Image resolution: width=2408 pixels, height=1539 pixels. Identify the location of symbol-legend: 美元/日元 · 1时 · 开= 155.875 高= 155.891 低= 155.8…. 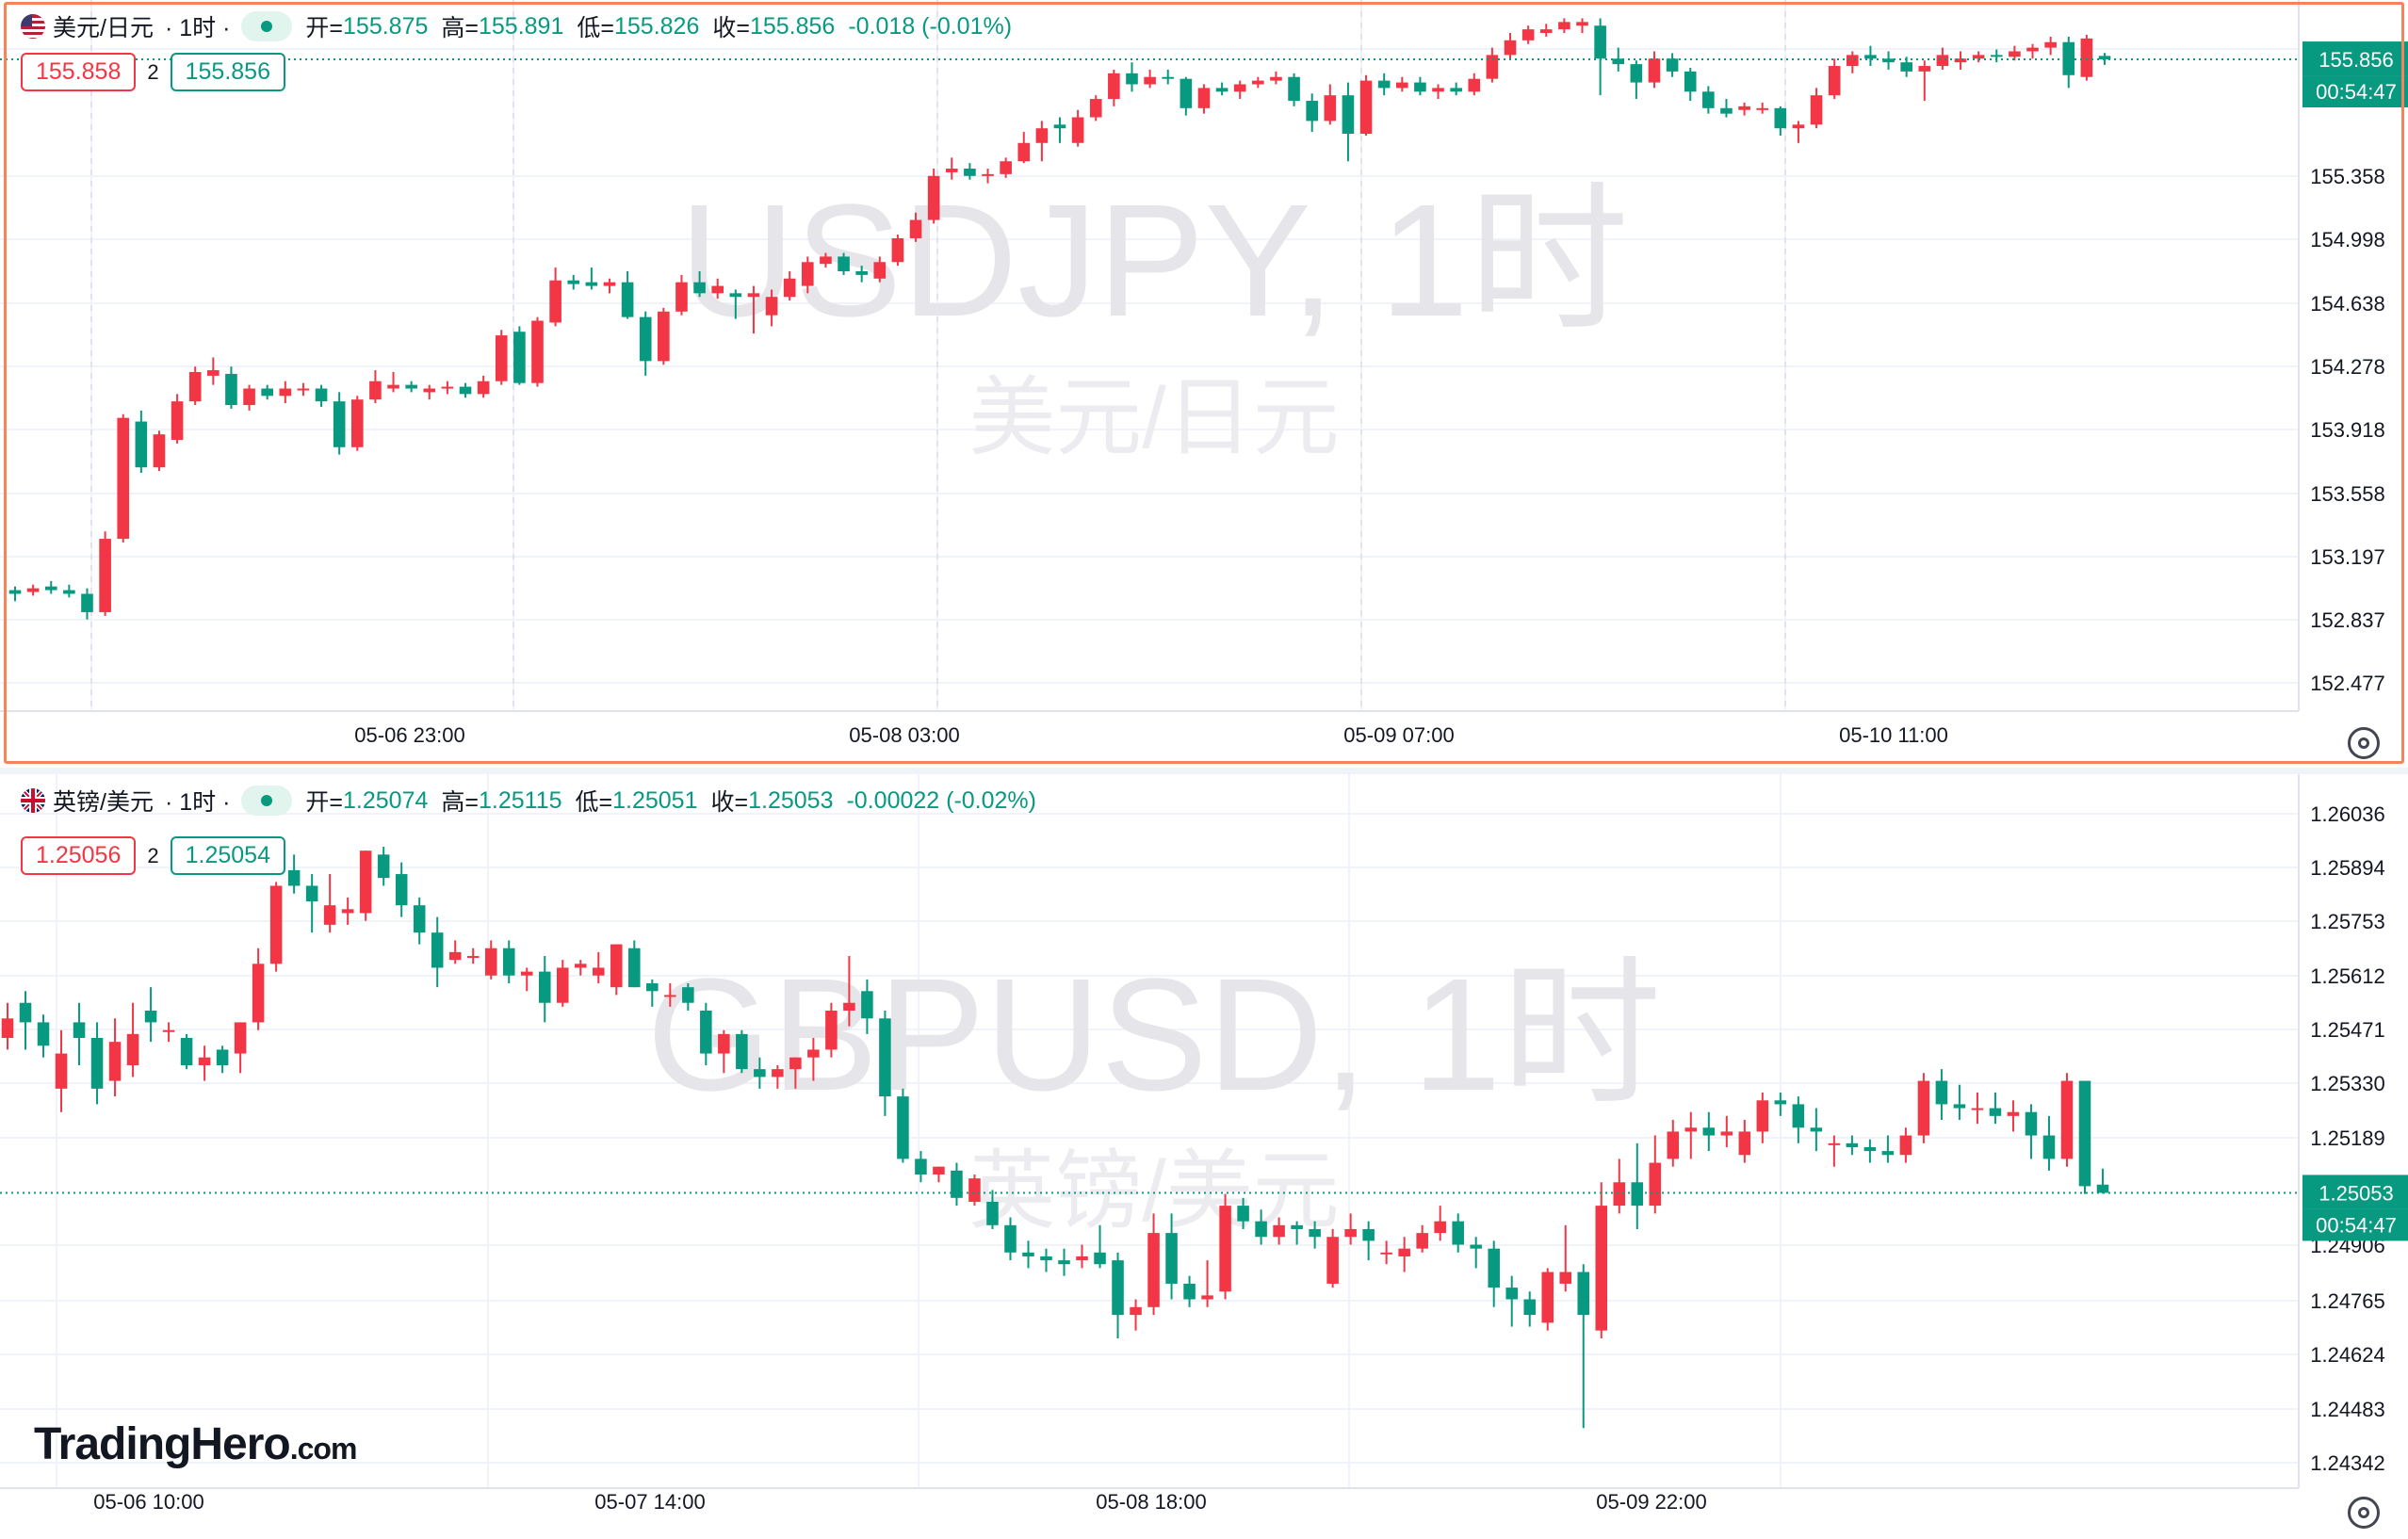
(516, 26).